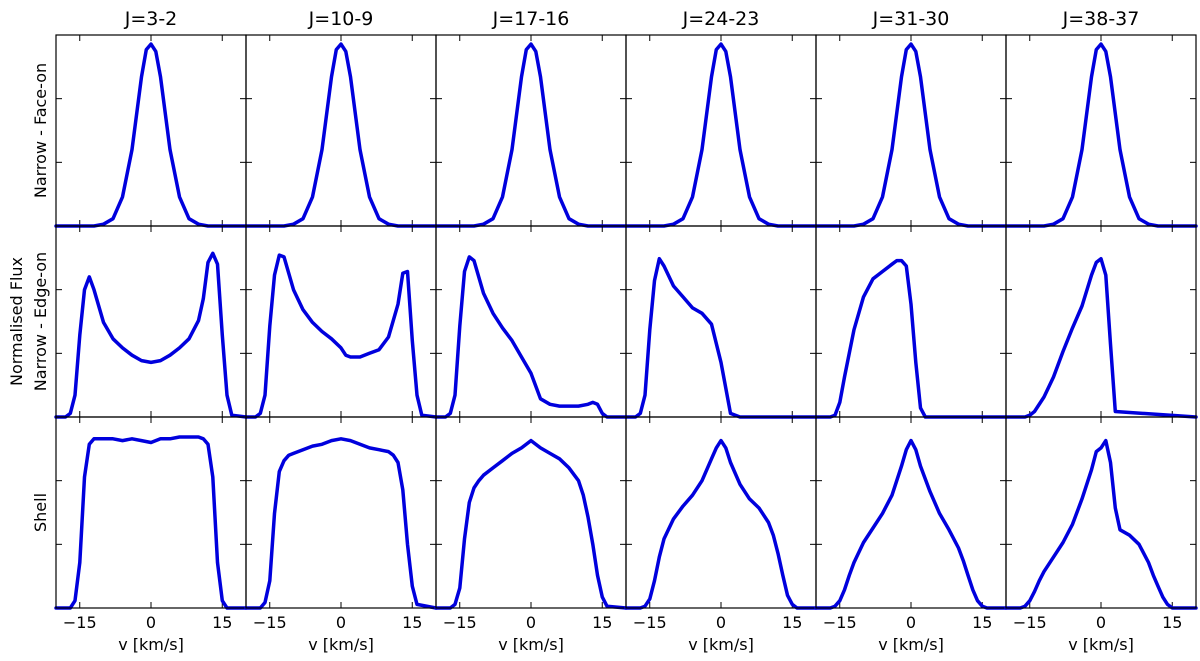 This screenshot has height=661, width=1200. I want to click on column-title: J=10-9, so click(341, 19).